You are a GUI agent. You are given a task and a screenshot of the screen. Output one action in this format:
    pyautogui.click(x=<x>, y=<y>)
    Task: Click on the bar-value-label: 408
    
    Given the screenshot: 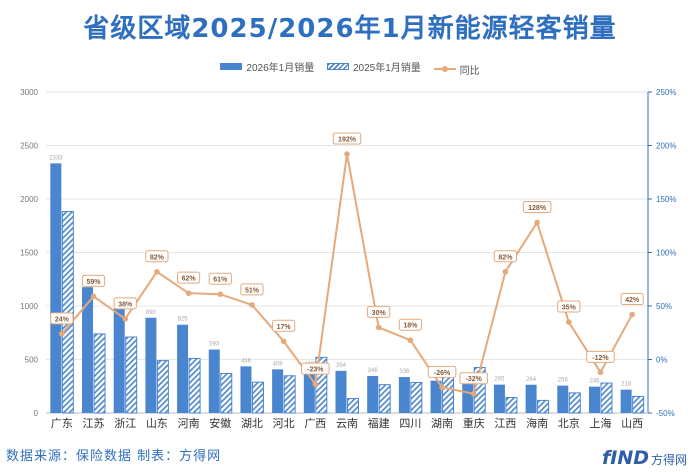 What is the action you would take?
    pyautogui.click(x=278, y=364)
    